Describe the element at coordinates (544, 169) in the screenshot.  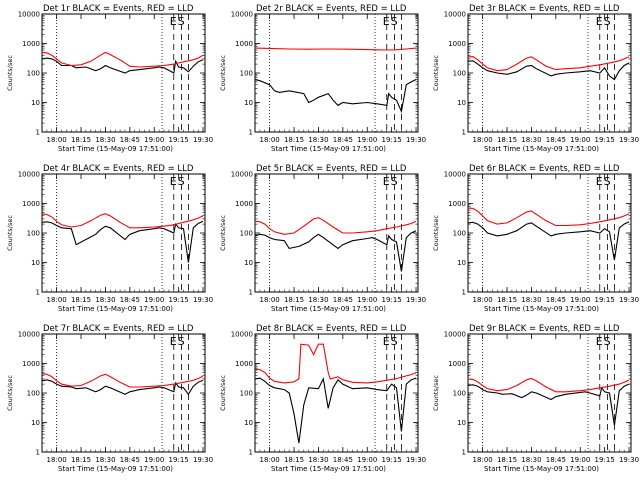
I see `panel-title: Det 6r BLACK = Events, RED = LLD` at that location.